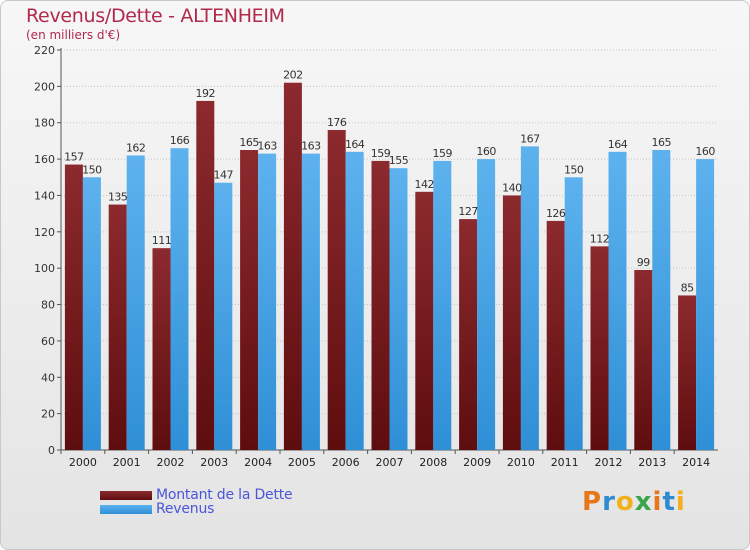 This screenshot has height=550, width=750. I want to click on bar-revenus-2004, so click(267, 302).